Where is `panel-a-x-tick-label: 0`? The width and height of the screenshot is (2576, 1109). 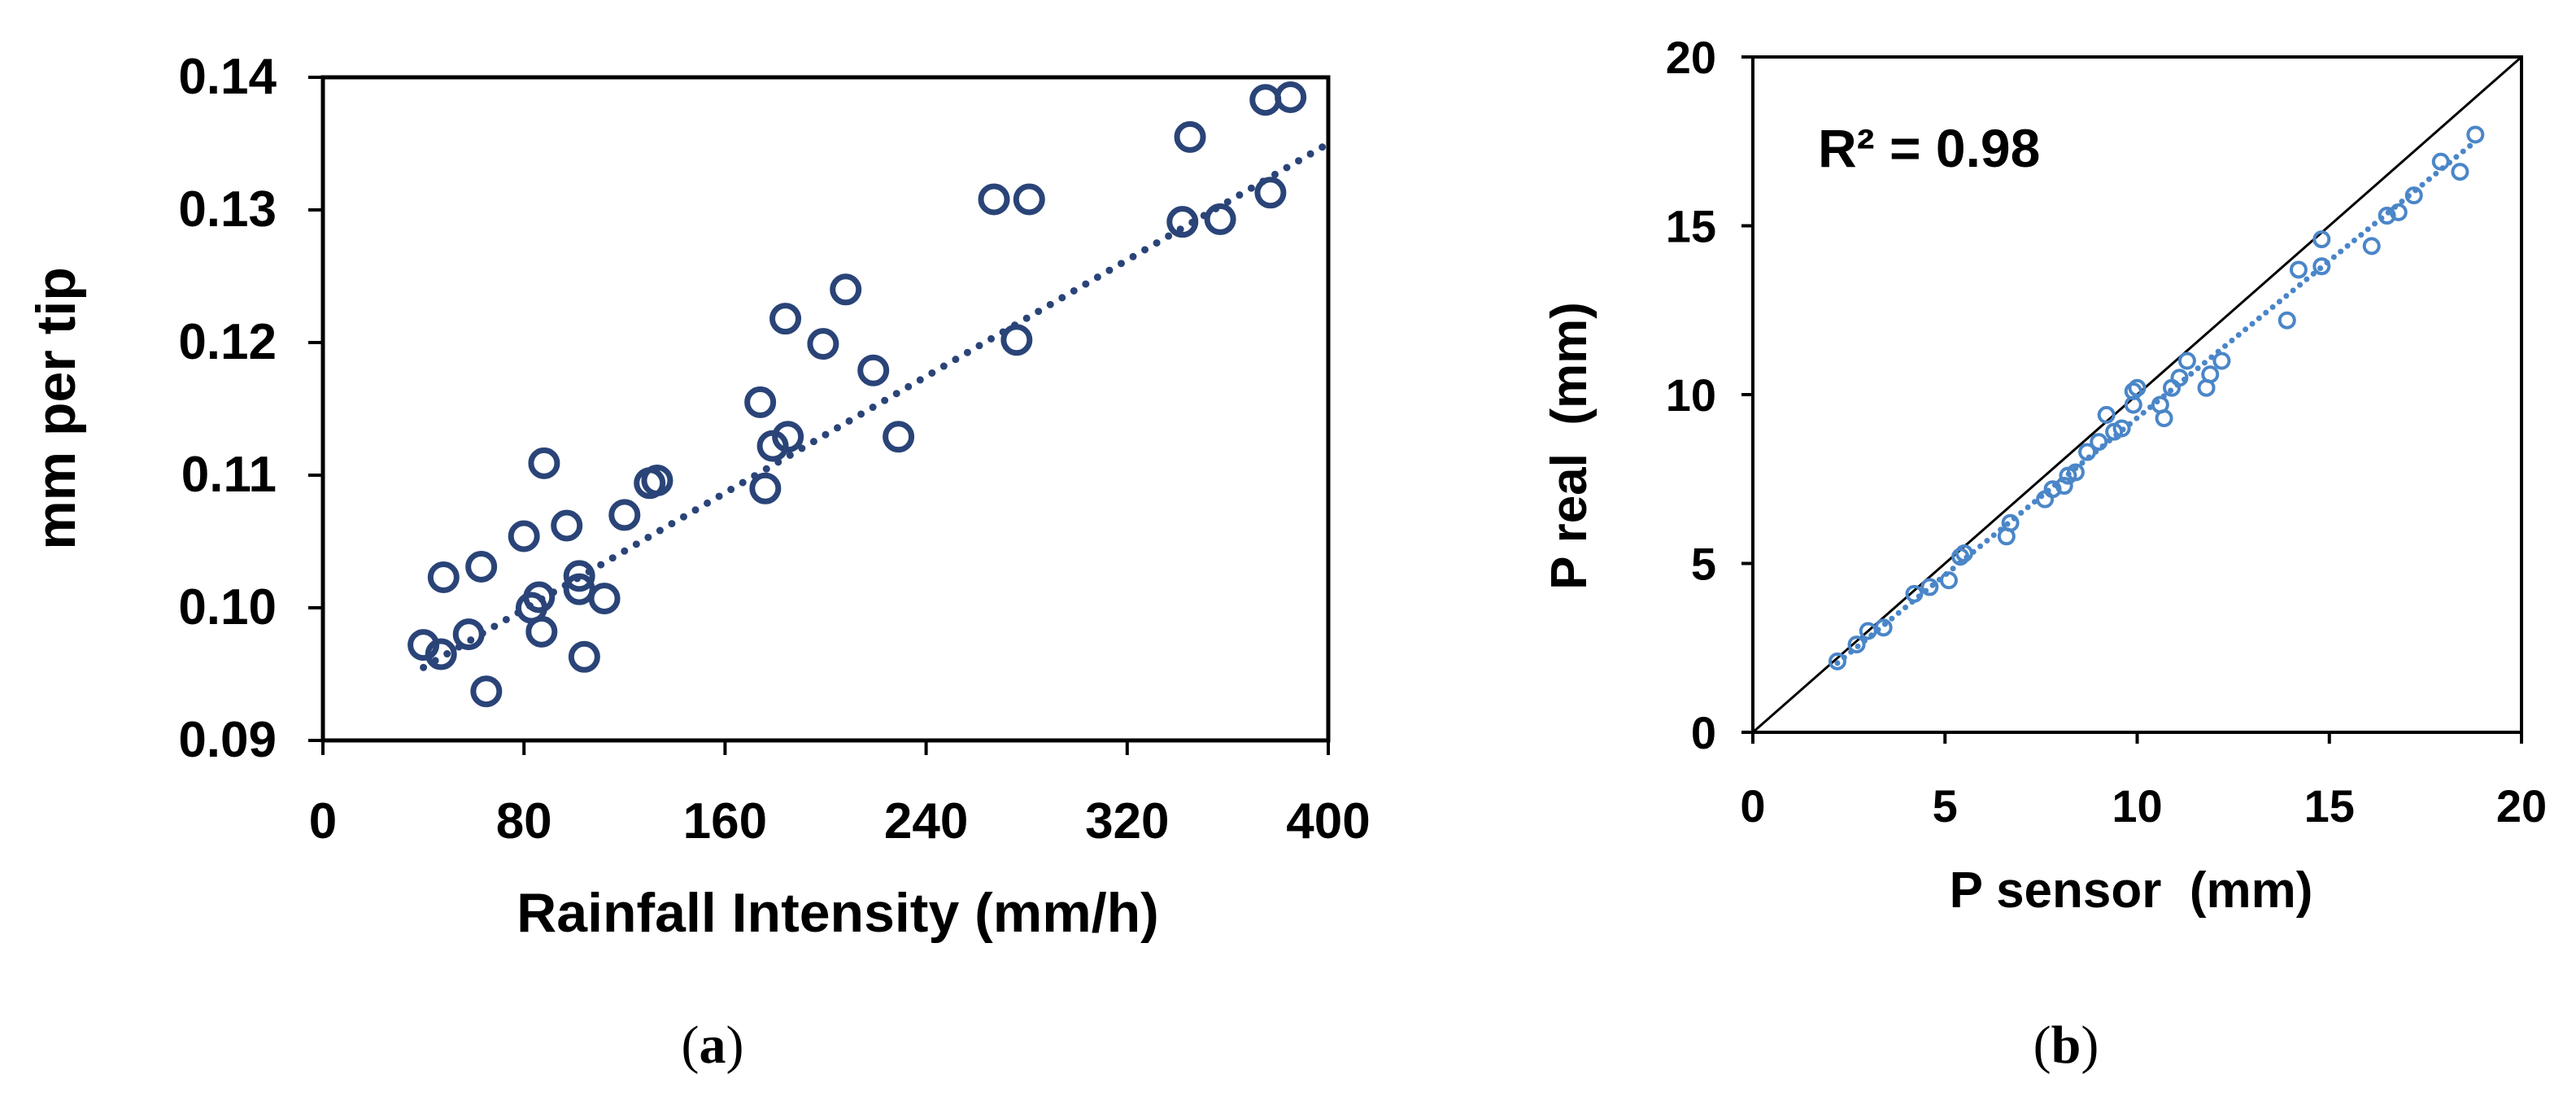
panel-a-x-tick-label: 0 is located at coordinates (323, 821).